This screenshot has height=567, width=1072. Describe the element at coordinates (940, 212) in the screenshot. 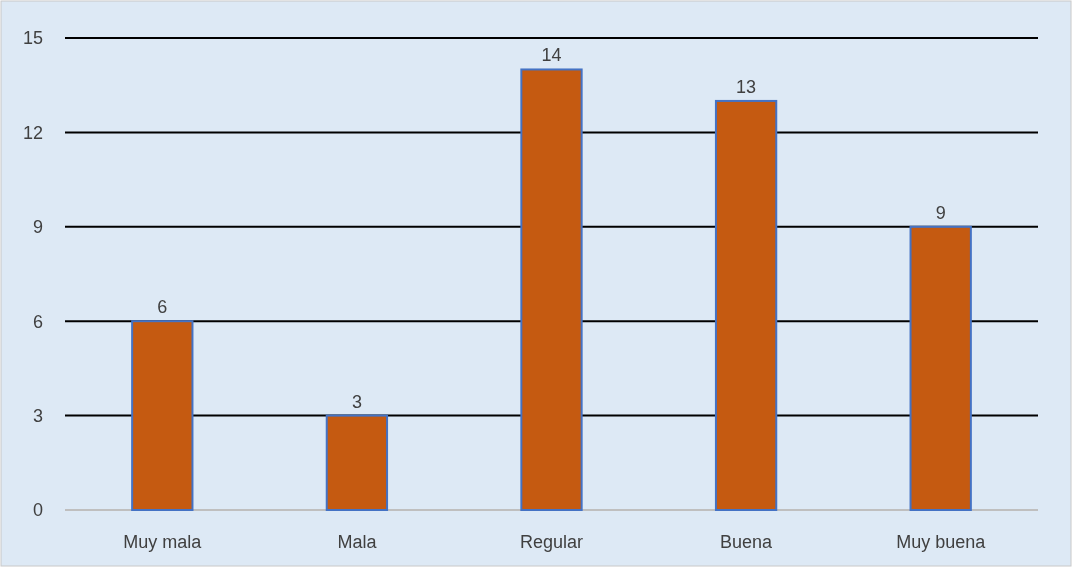

I see `data-label: 9` at that location.